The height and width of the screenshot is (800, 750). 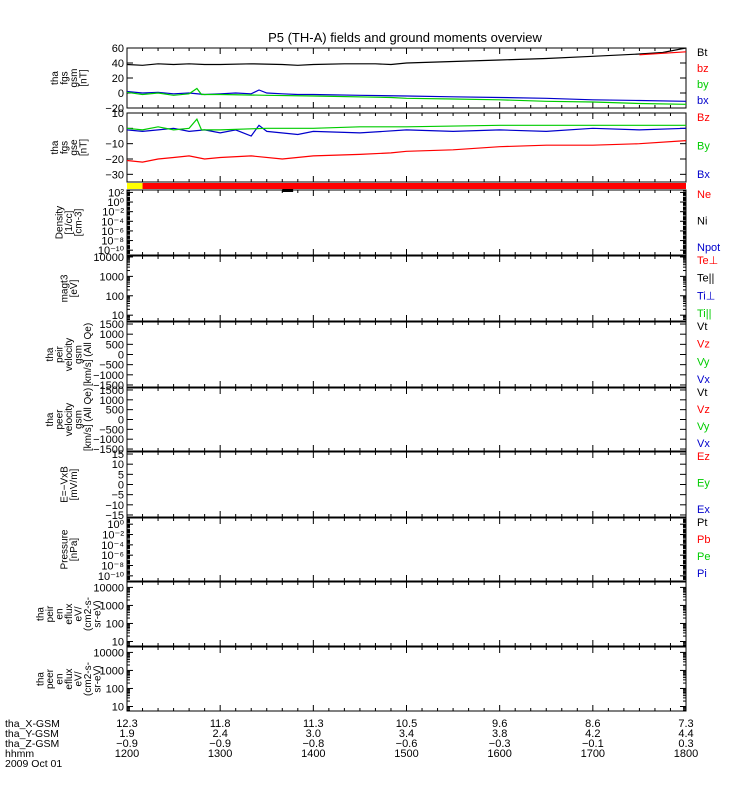 What do you see at coordinates (406, 151) in the screenshot?
I see `series-line-Bz` at bounding box center [406, 151].